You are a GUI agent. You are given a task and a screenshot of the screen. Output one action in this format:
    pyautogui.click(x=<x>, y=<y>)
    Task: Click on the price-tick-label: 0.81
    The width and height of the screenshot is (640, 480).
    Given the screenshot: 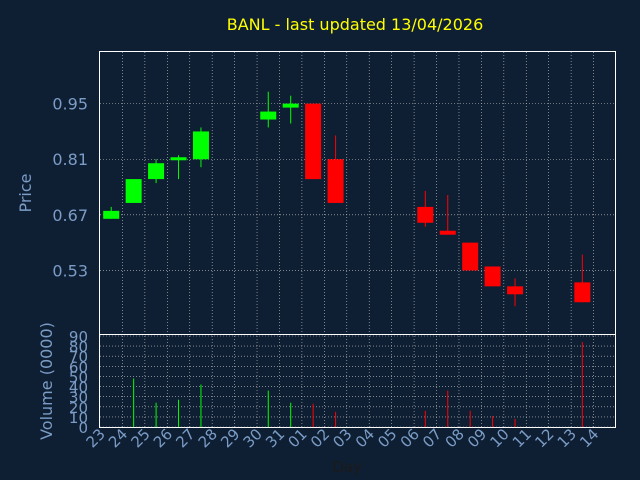 What is the action you would take?
    pyautogui.click(x=70, y=159)
    